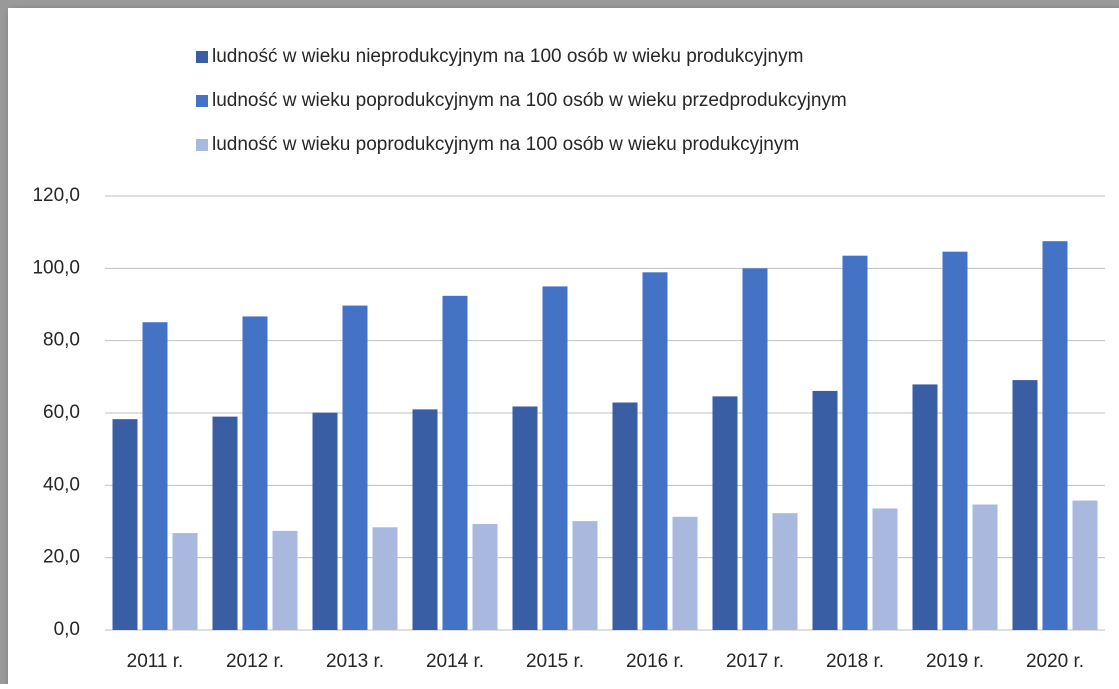 This screenshot has height=689, width=1119. Describe the element at coordinates (855, 661) in the screenshot. I see `x-tick-label: 2018 r.` at that location.